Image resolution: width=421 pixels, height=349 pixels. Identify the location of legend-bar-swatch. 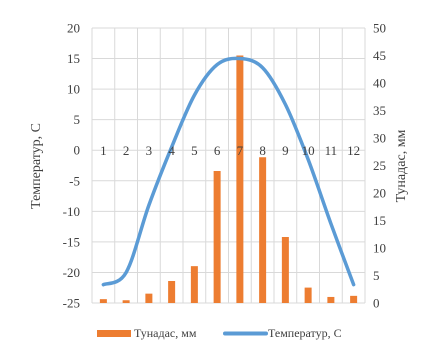
(114, 333).